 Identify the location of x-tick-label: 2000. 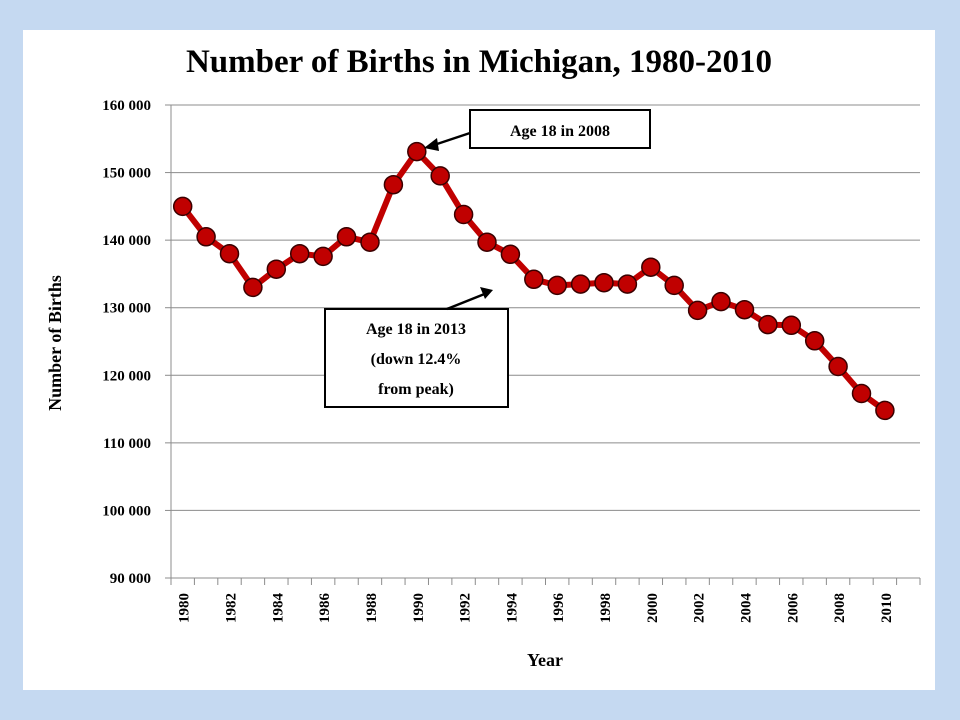
(653, 608).